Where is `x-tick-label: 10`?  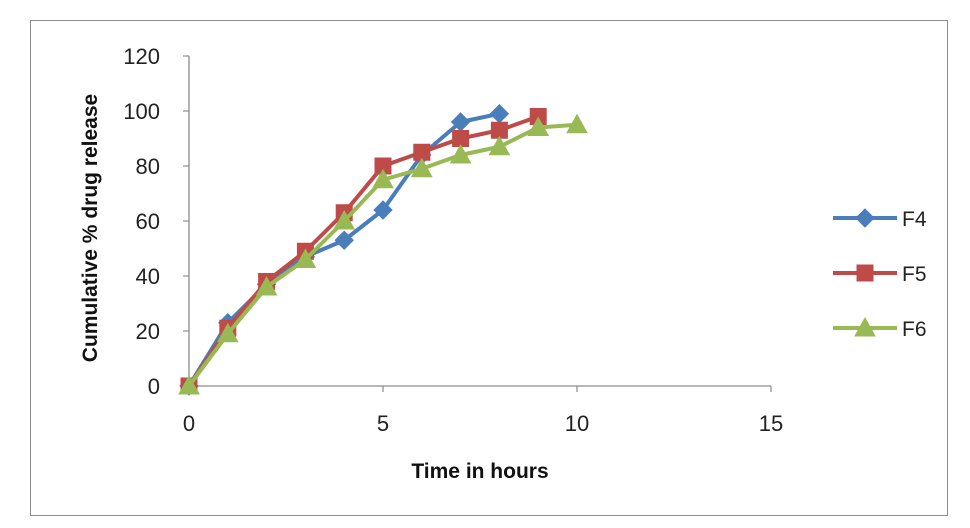
x-tick-label: 10 is located at coordinates (577, 423).